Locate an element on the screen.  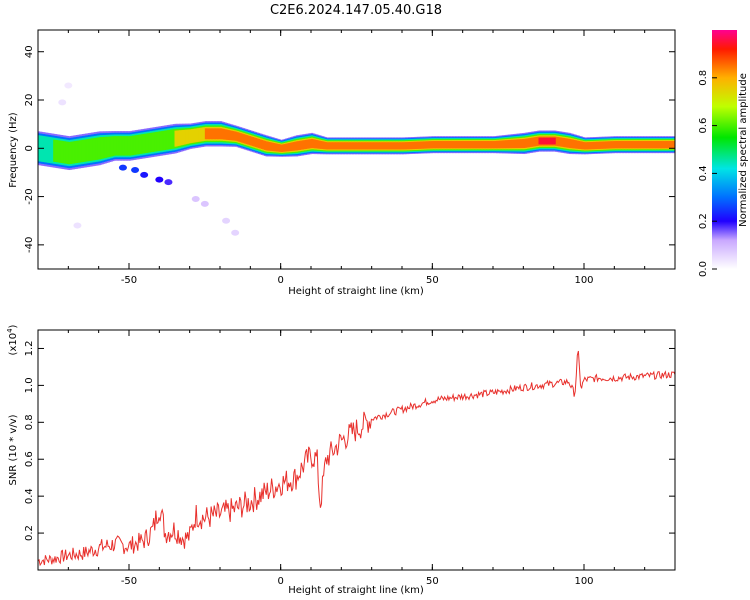
x-tick-label: 50 is located at coordinates (432, 581).